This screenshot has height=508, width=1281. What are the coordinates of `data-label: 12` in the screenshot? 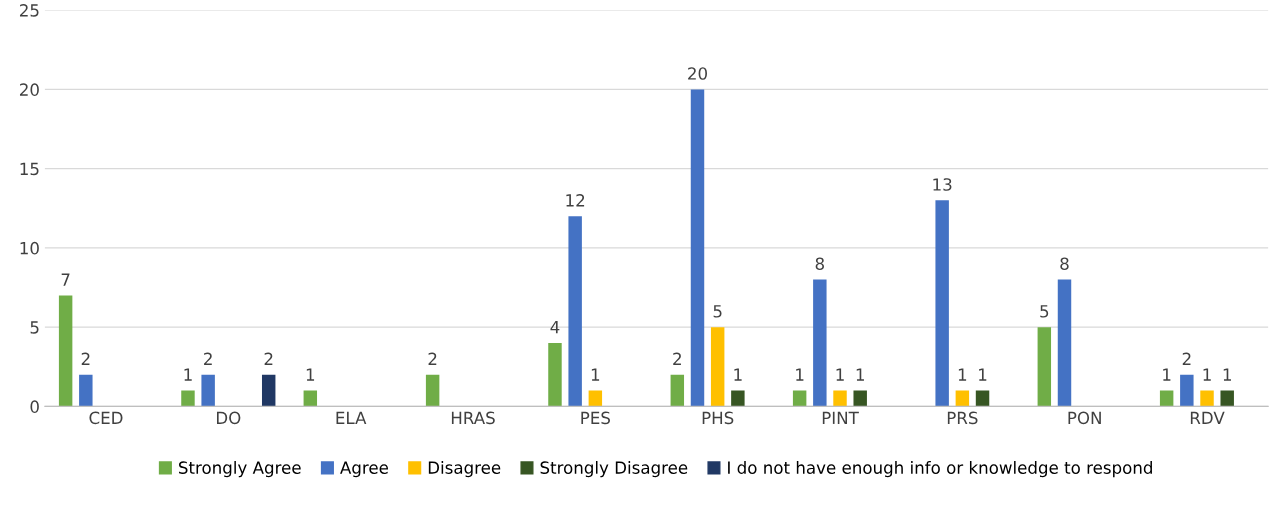 It's located at (575, 200).